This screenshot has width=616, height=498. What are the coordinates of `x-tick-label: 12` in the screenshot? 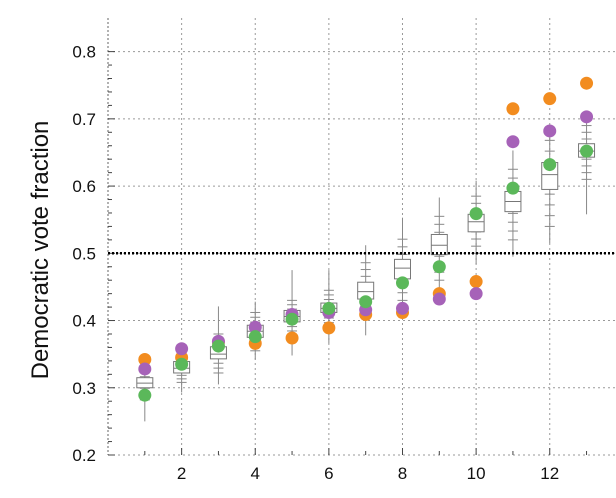 It's located at (549, 473).